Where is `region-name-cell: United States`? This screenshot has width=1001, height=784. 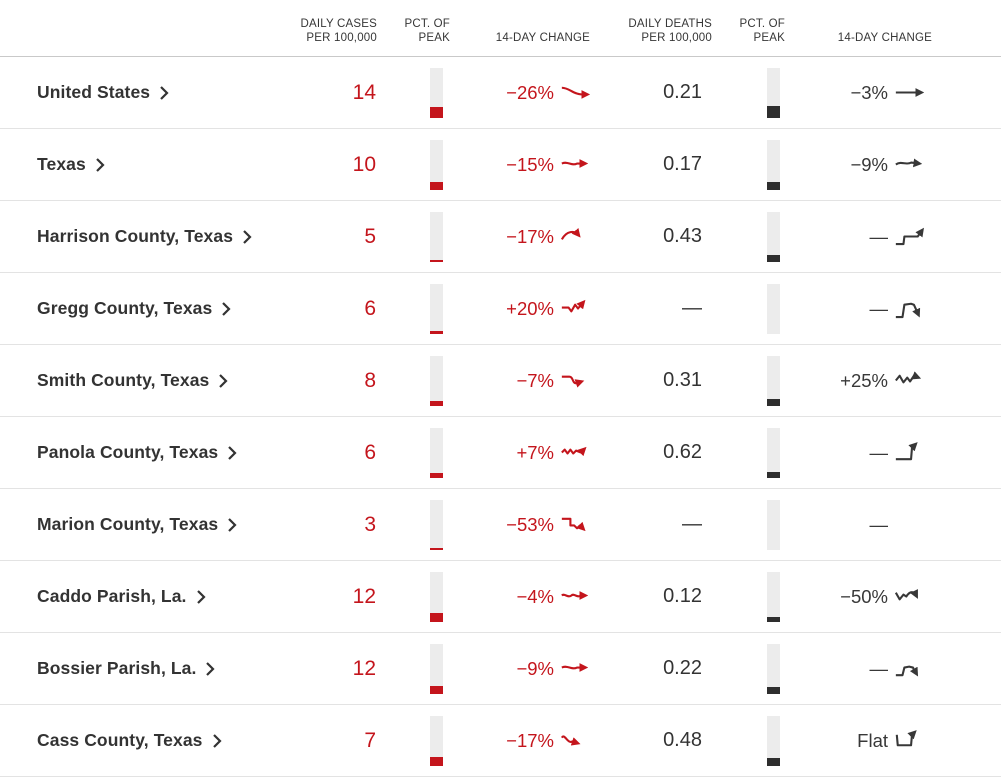 region-name-cell: United States is located at coordinates (146, 92).